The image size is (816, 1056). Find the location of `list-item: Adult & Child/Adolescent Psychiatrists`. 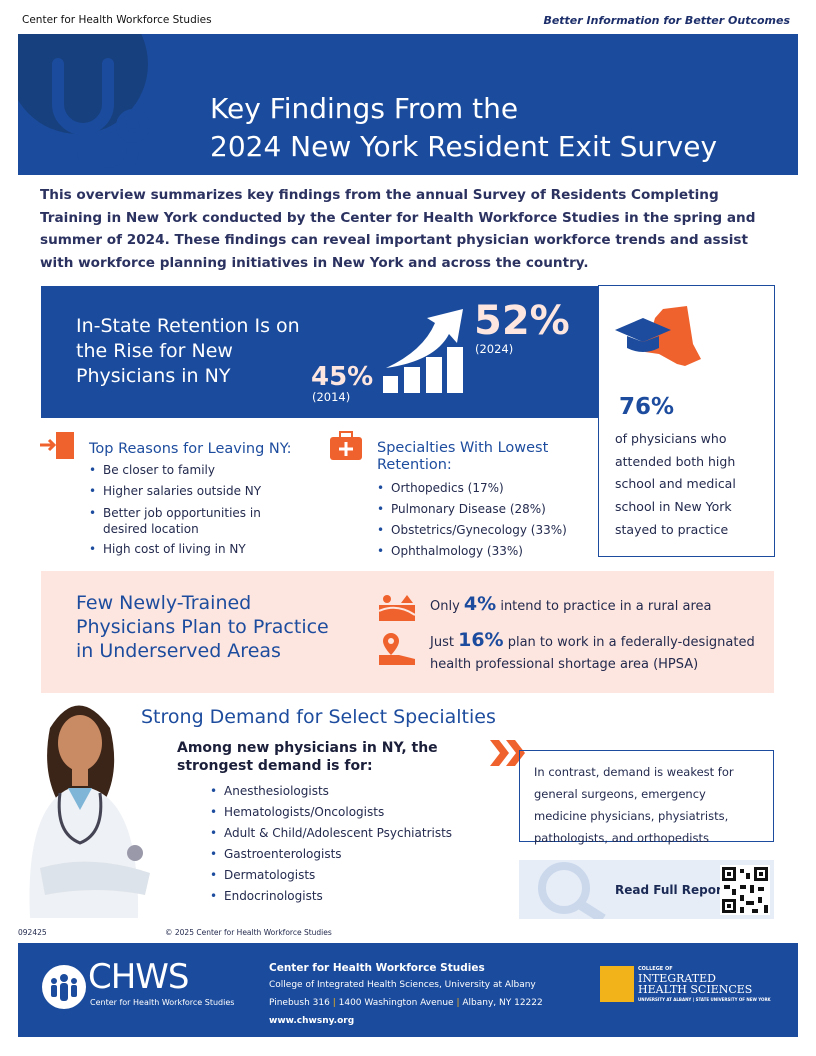

list-item: Adult & Child/Adolescent Psychiatrists is located at coordinates (350, 833).